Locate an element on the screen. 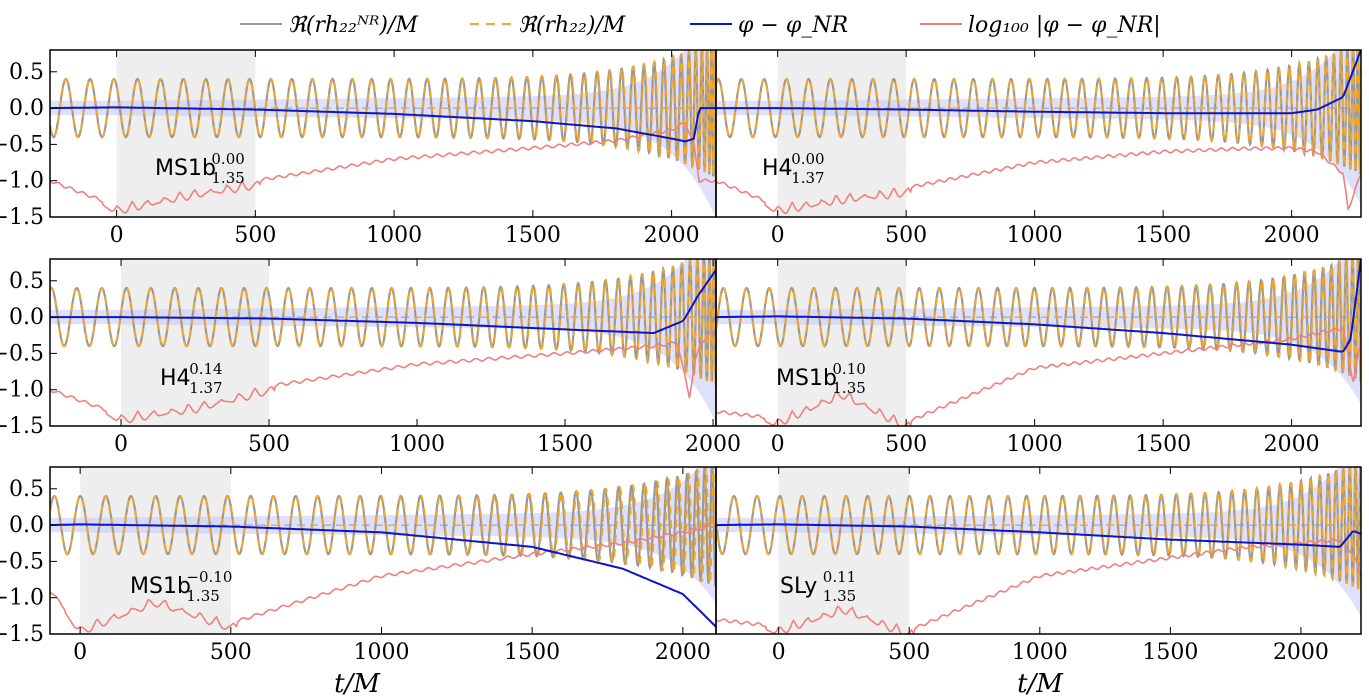  legend-item: ℜ(rh₂₂ᴺᴿ)/M is located at coordinates (329, 25).